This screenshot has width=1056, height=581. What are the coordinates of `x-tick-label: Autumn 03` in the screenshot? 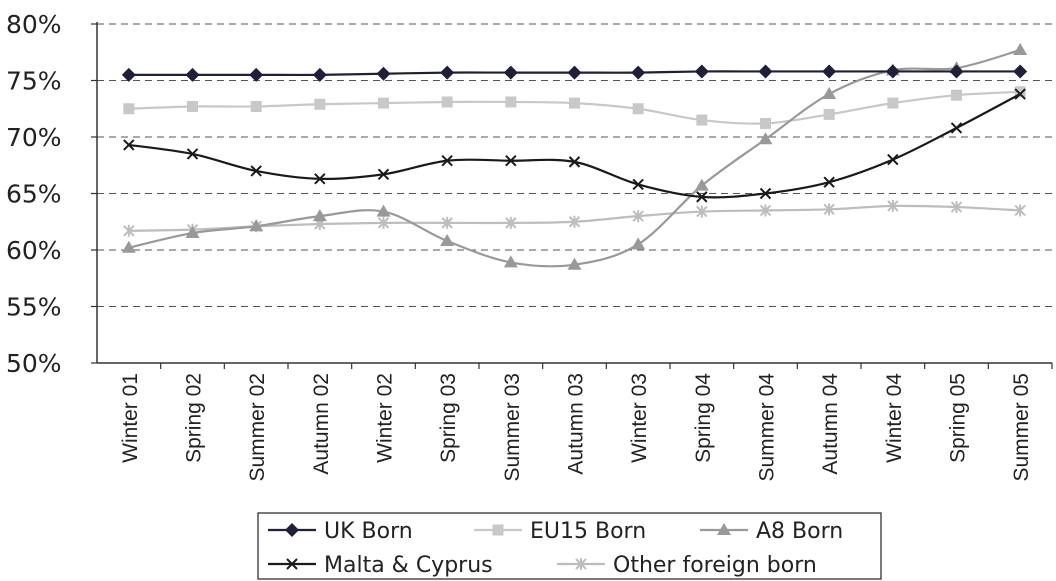 It's located at (576, 424).